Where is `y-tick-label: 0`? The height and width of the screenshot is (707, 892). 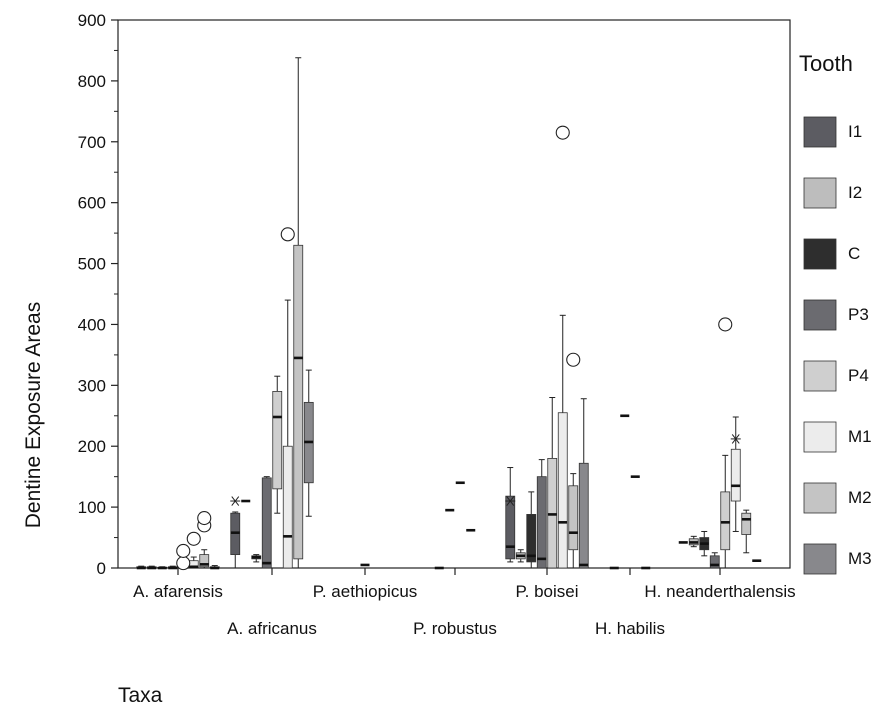 y-tick-label: 0 is located at coordinates (101, 568).